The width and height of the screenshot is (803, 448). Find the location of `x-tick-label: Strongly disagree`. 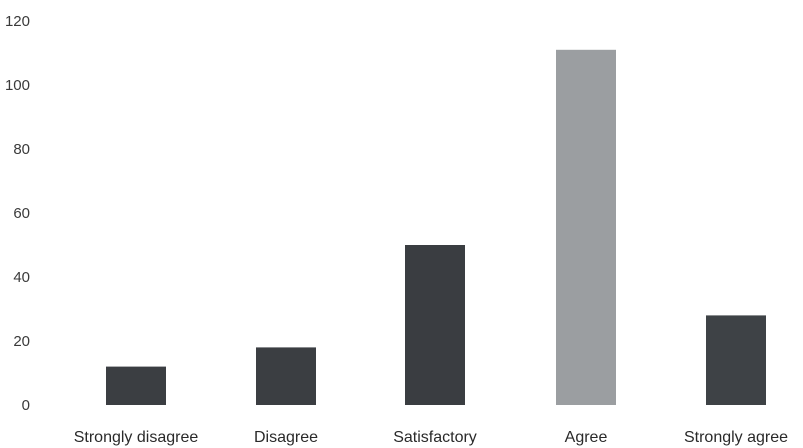

x-tick-label: Strongly disagree is located at coordinates (136, 437).